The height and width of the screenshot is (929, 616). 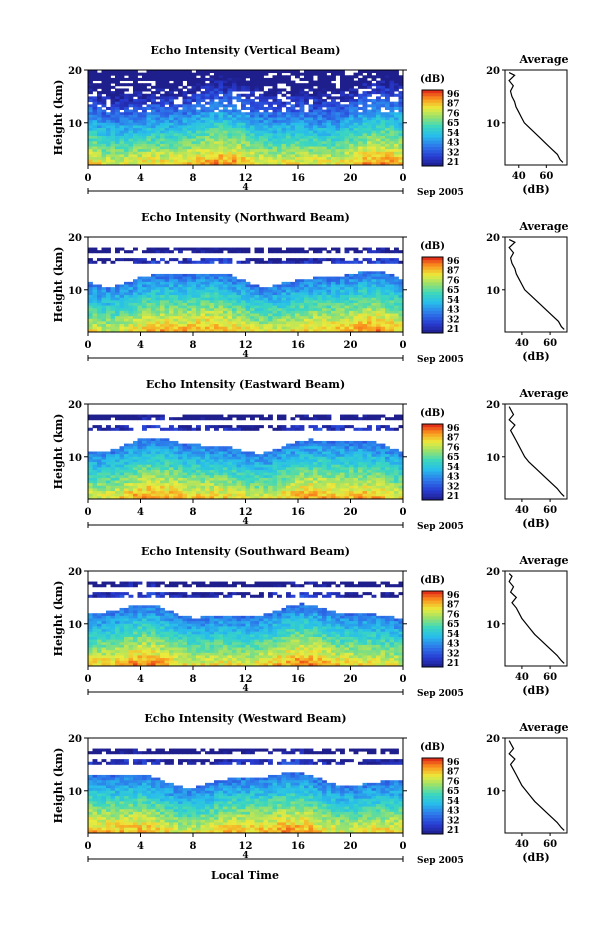 I want to click on profile-line, so click(x=536, y=284).